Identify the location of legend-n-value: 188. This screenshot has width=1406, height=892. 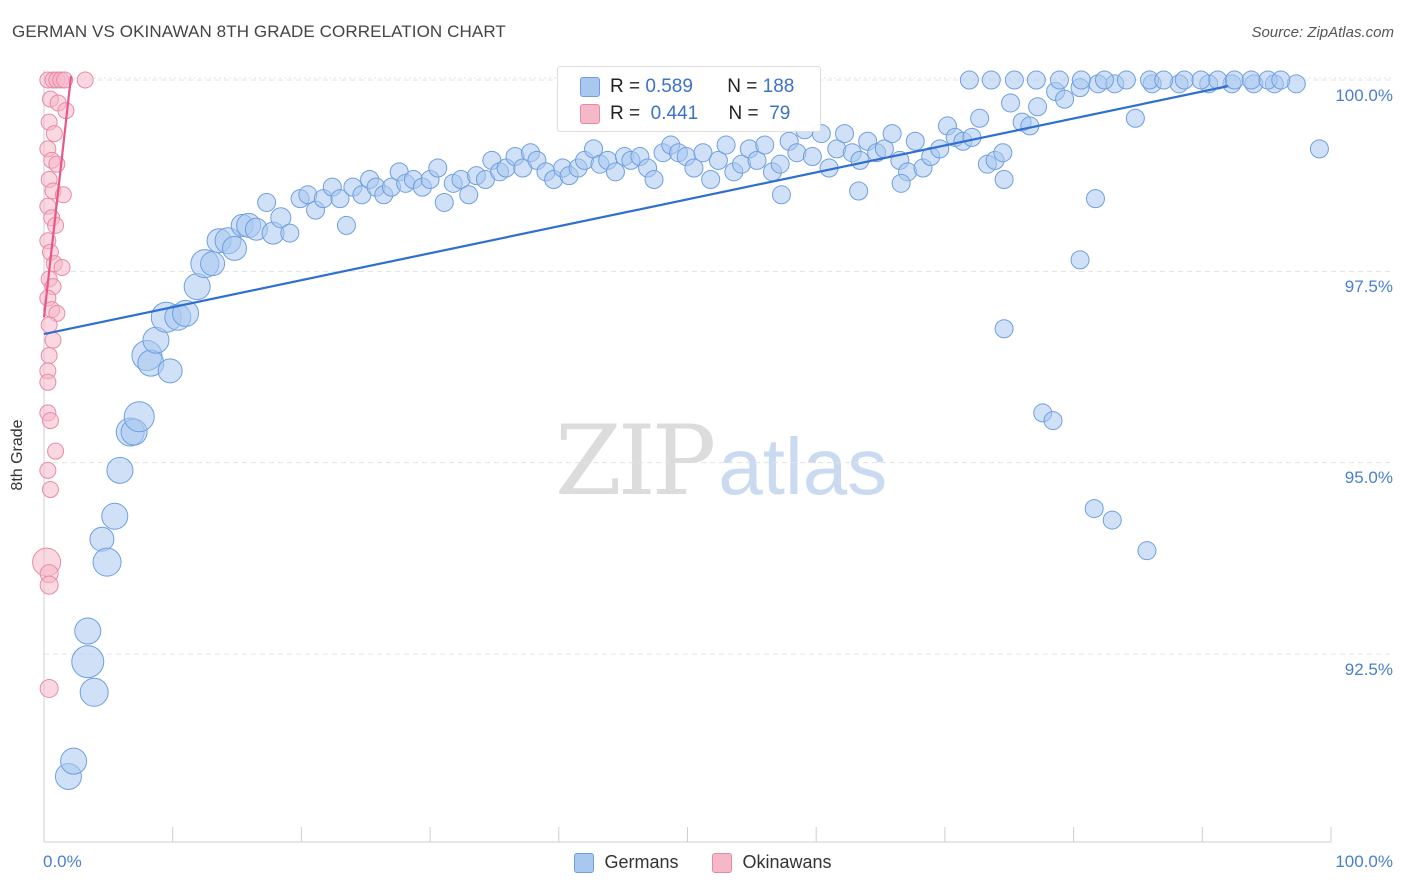
(778, 86).